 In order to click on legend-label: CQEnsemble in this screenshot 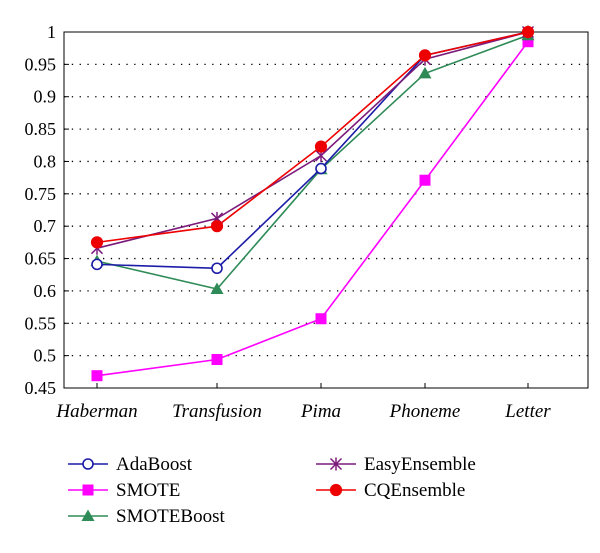, I will do `click(414, 490)`.